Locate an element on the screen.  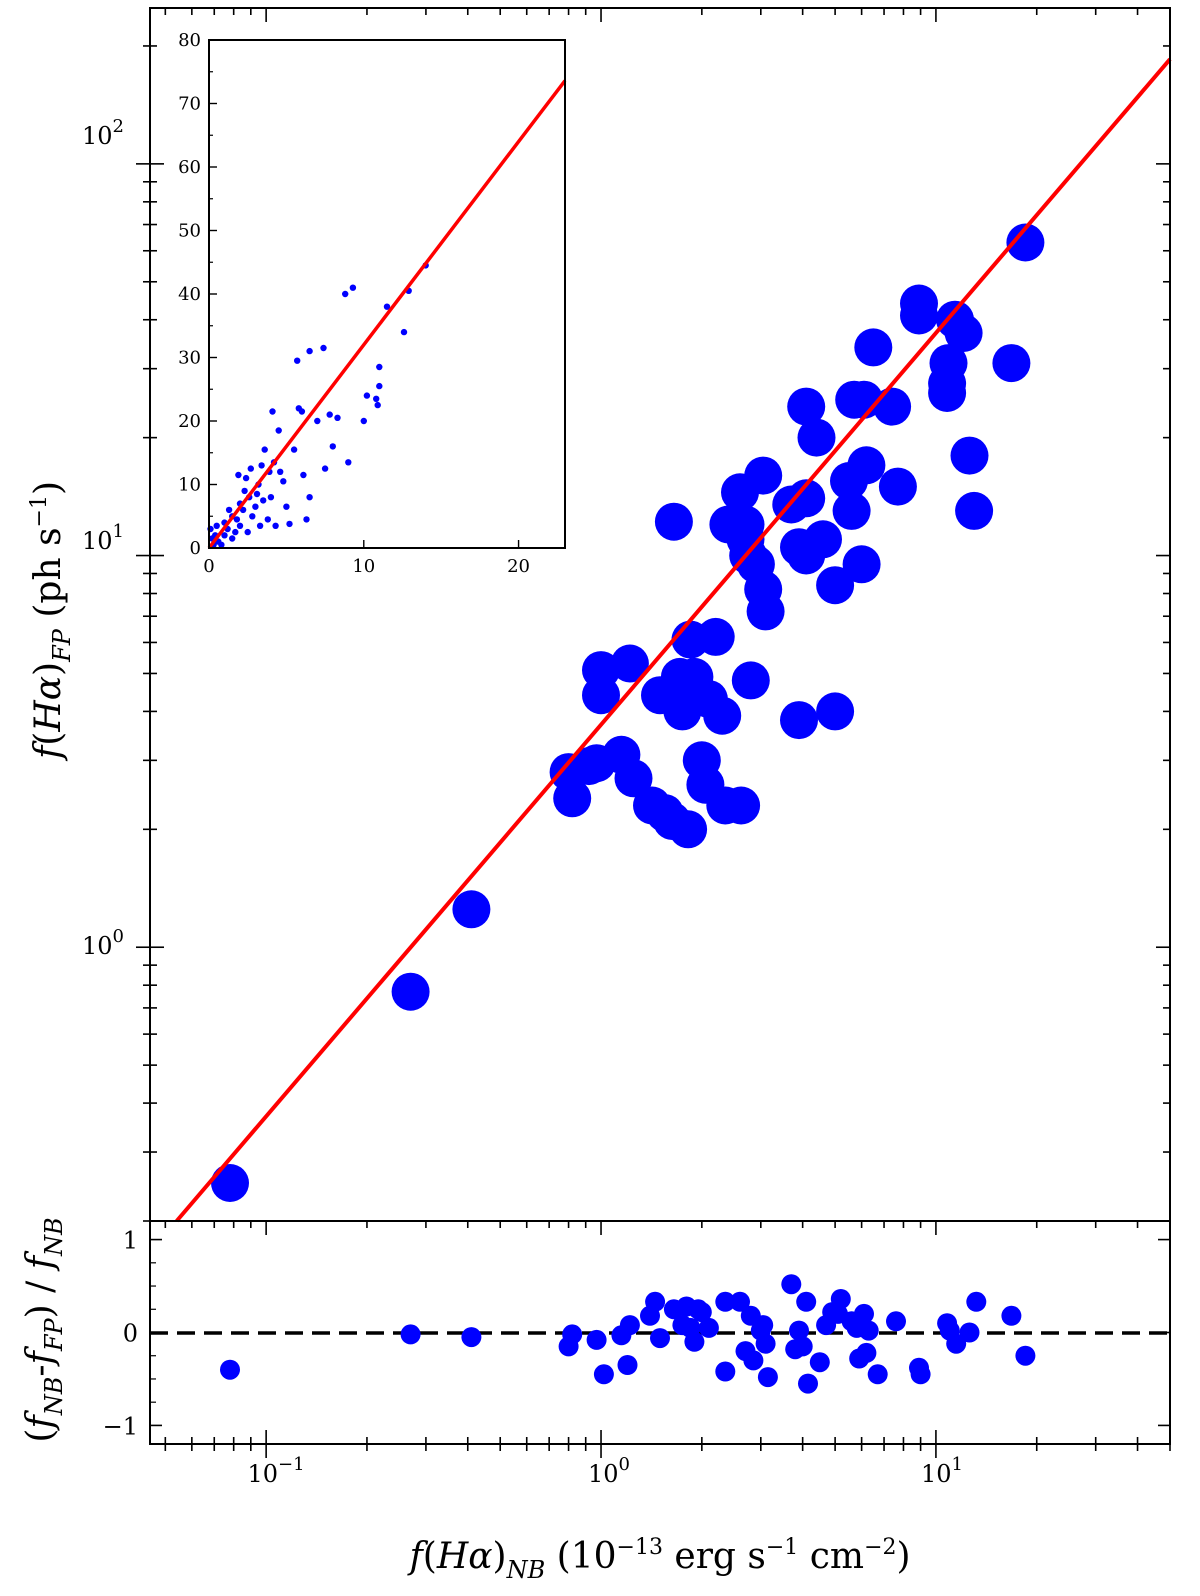
inset-fit-line is located at coordinates (387, 314).